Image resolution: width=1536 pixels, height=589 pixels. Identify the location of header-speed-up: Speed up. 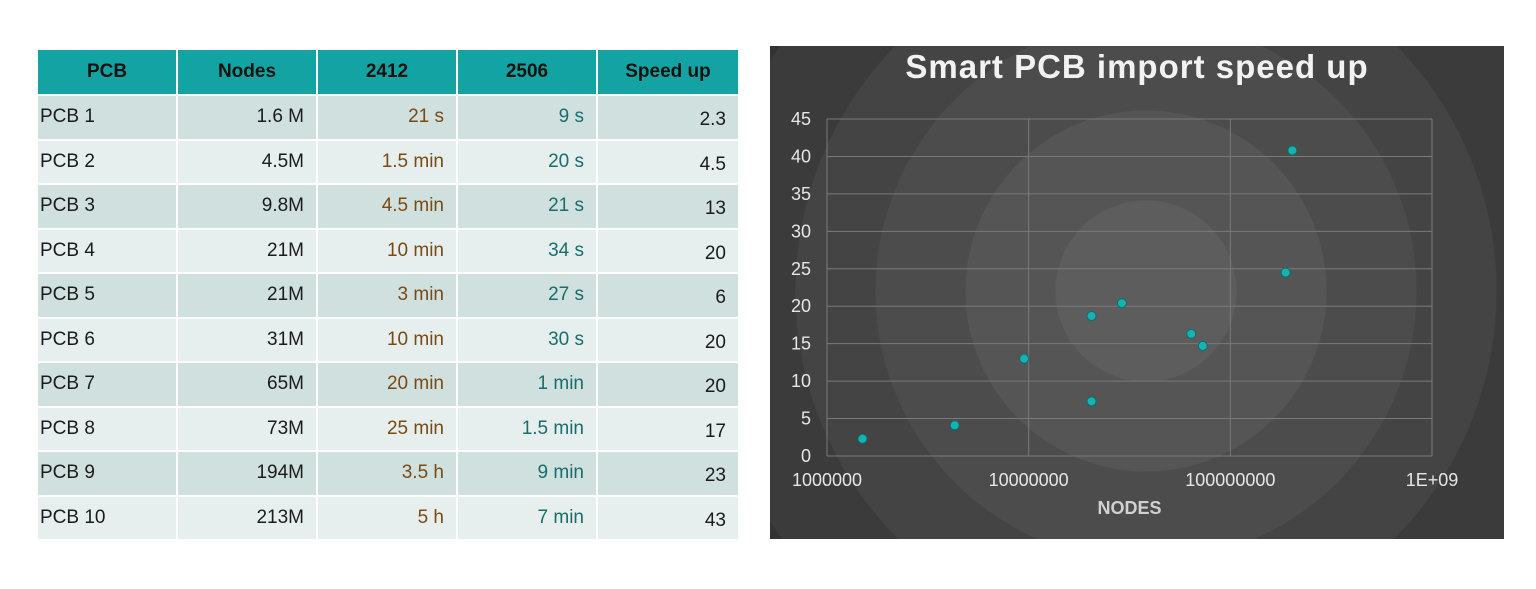
(668, 73).